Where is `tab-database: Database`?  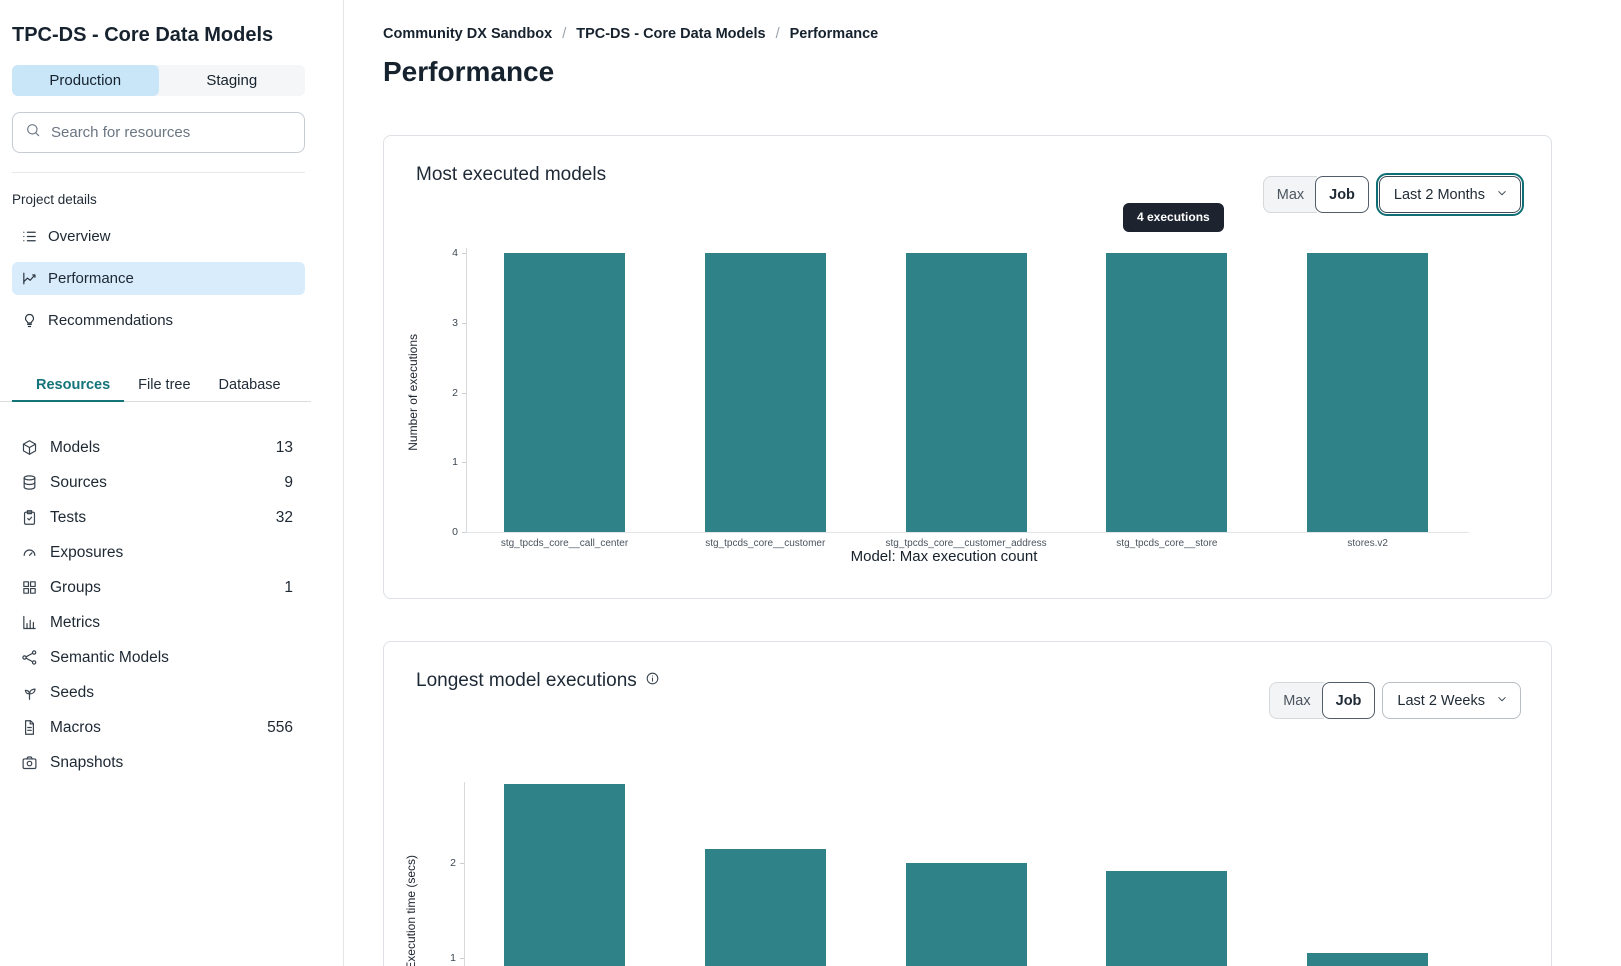 tab-database: Database is located at coordinates (249, 384).